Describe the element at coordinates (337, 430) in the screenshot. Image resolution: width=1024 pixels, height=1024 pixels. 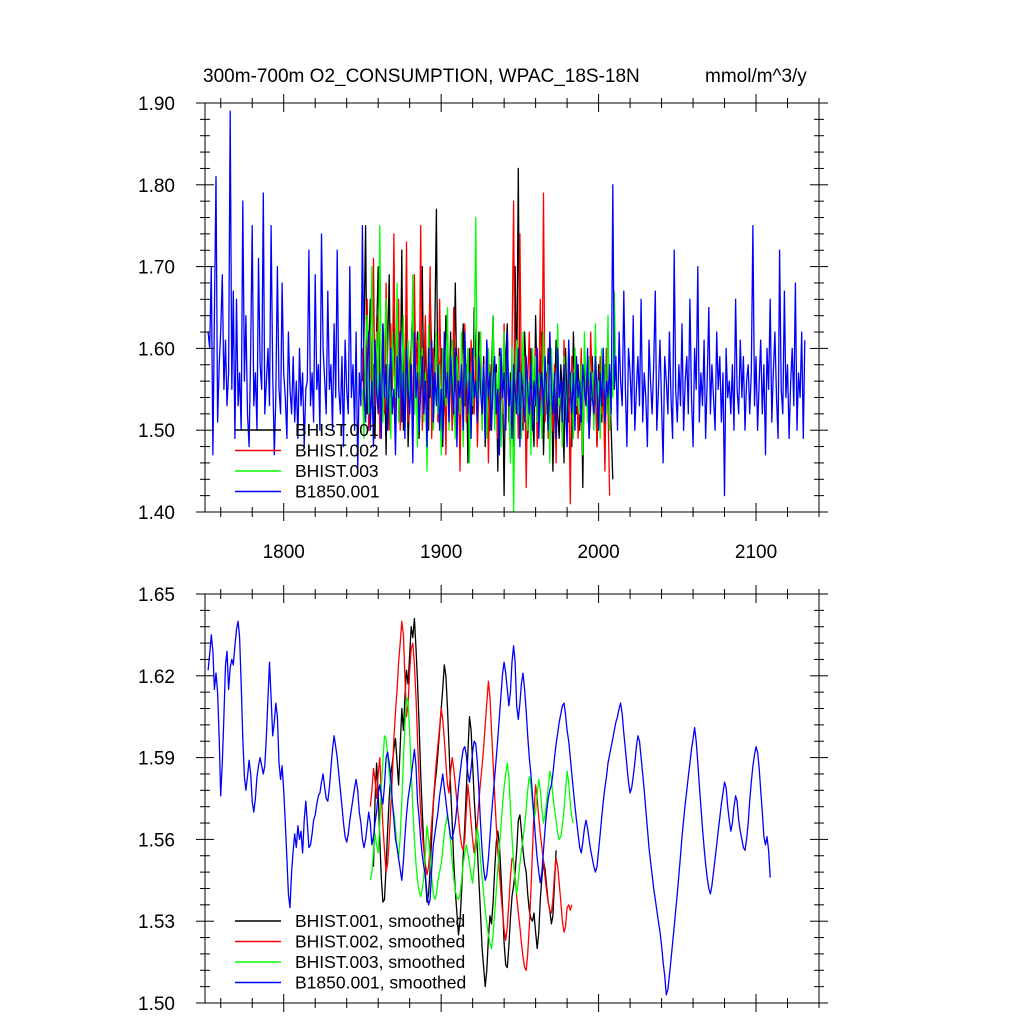
I see `legend-label: BHIST.001` at that location.